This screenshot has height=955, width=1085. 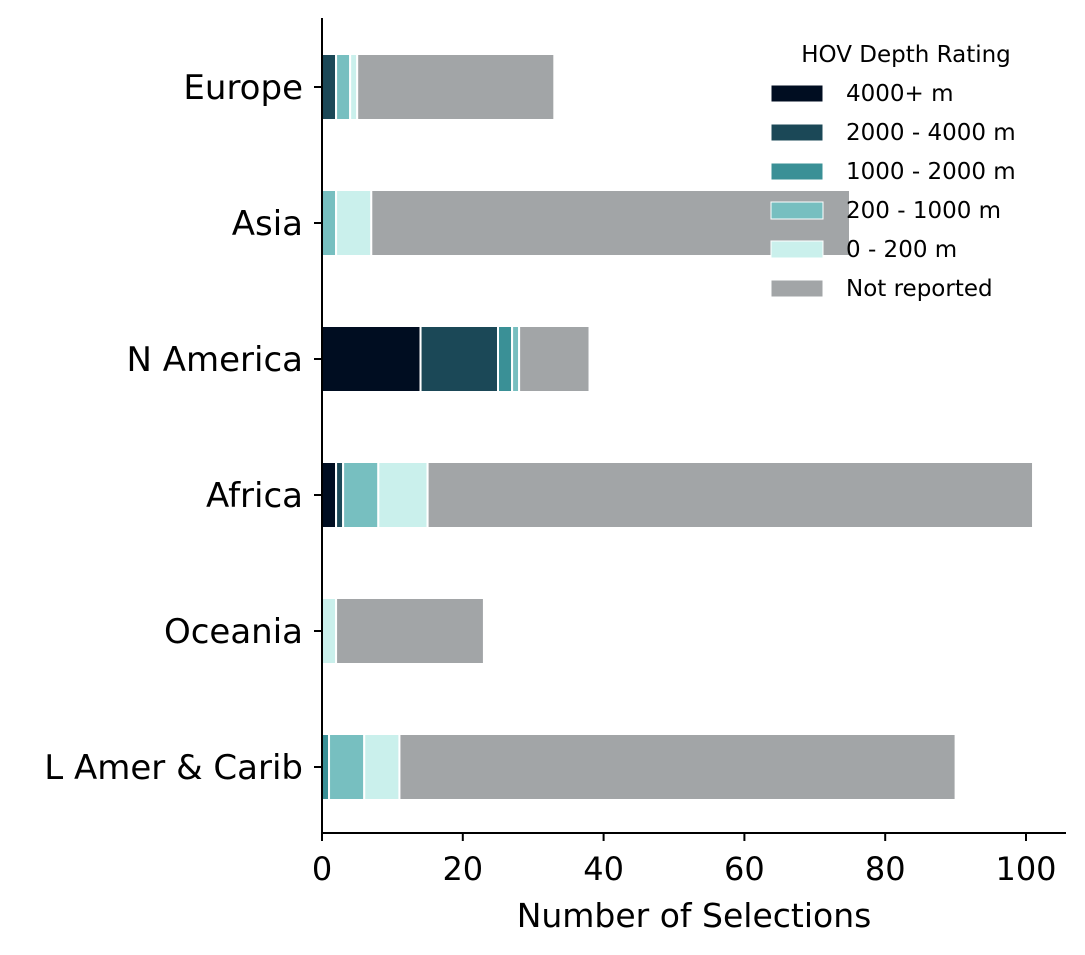 What do you see at coordinates (243, 88) in the screenshot?
I see `category-label: Europe` at bounding box center [243, 88].